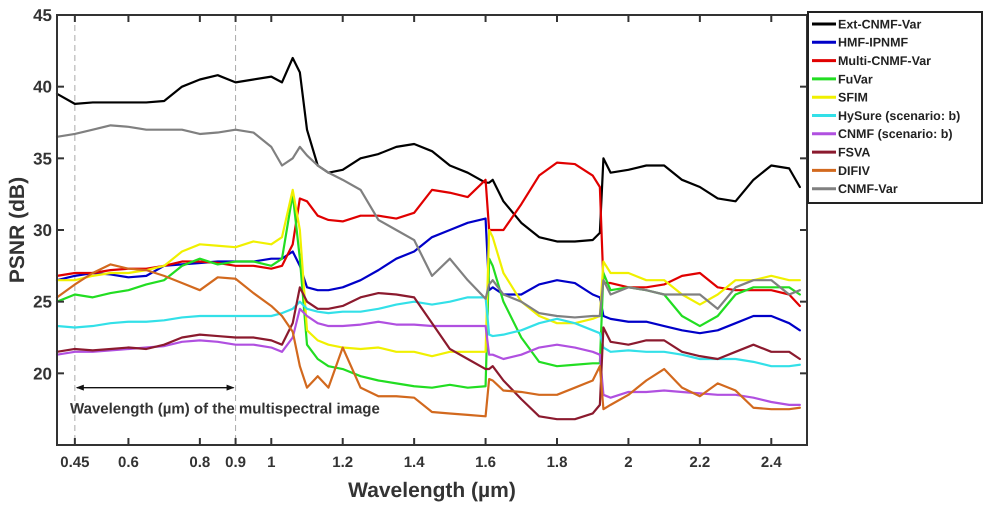 The height and width of the screenshot is (506, 984). What do you see at coordinates (485, 462) in the screenshot?
I see `x-tick-label: 1.6` at bounding box center [485, 462].